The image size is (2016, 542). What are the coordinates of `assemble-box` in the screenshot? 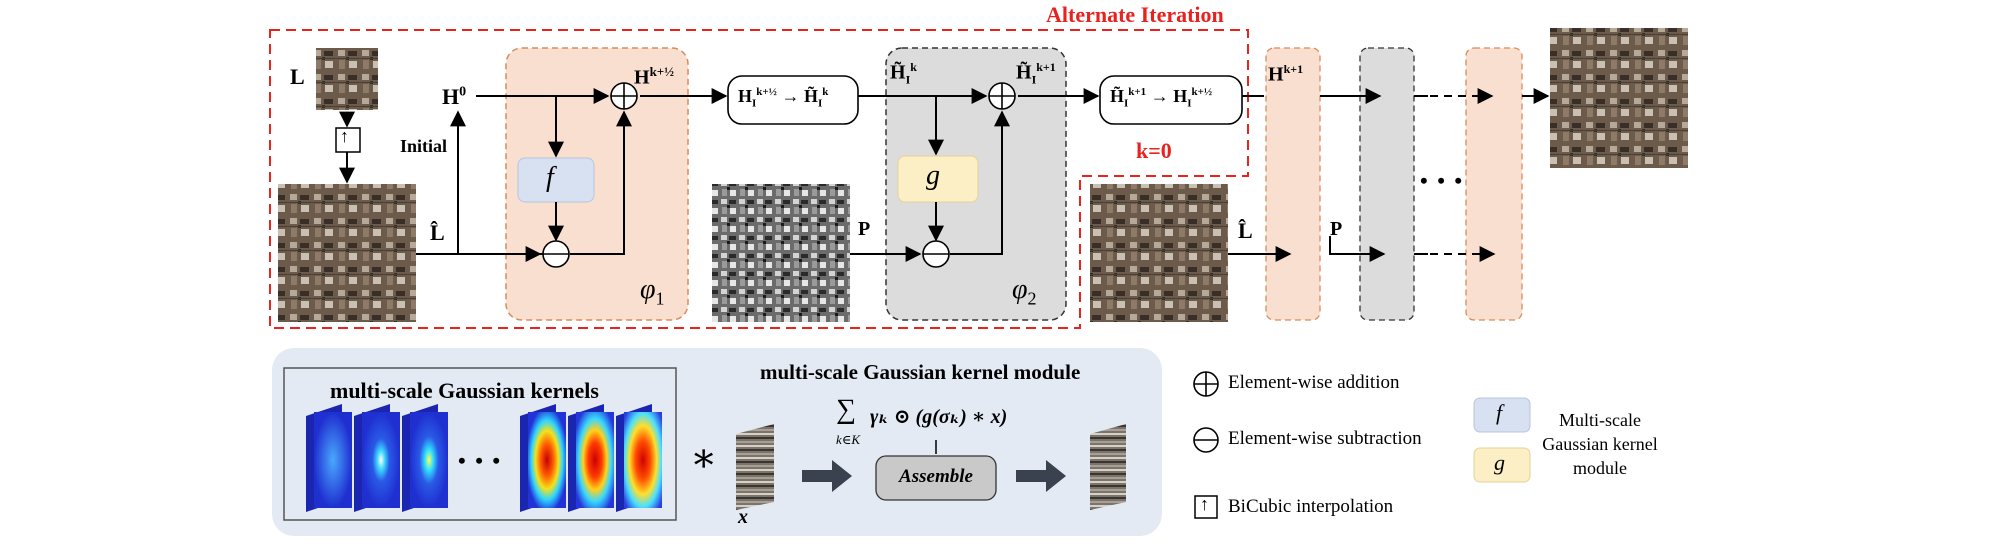 It's located at (936, 478).